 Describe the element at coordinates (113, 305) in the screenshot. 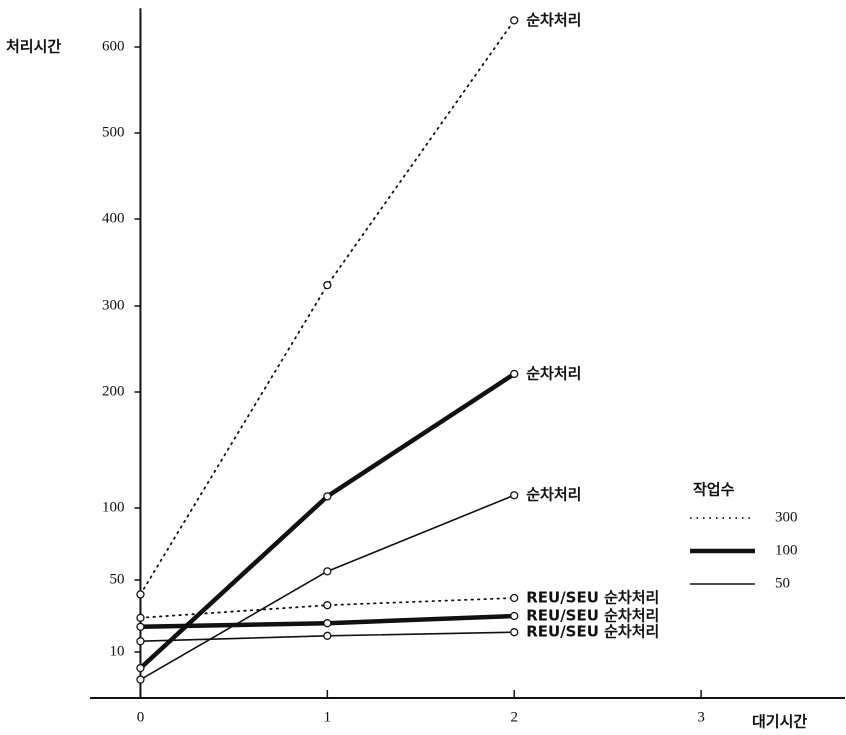

I see `y-tick-label: 300` at that location.